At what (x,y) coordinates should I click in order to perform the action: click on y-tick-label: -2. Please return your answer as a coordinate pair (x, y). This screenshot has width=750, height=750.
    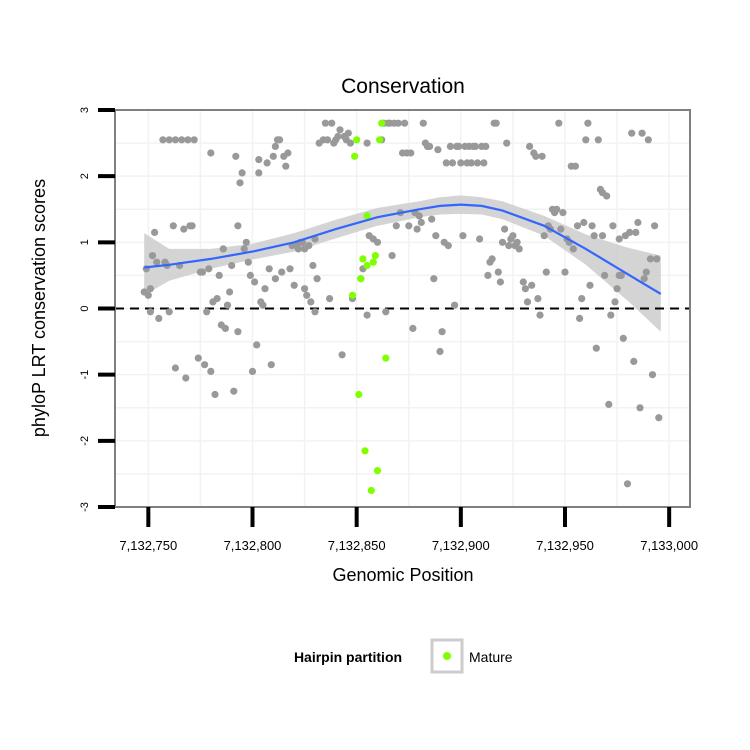
    Looking at the image, I should click on (85, 441).